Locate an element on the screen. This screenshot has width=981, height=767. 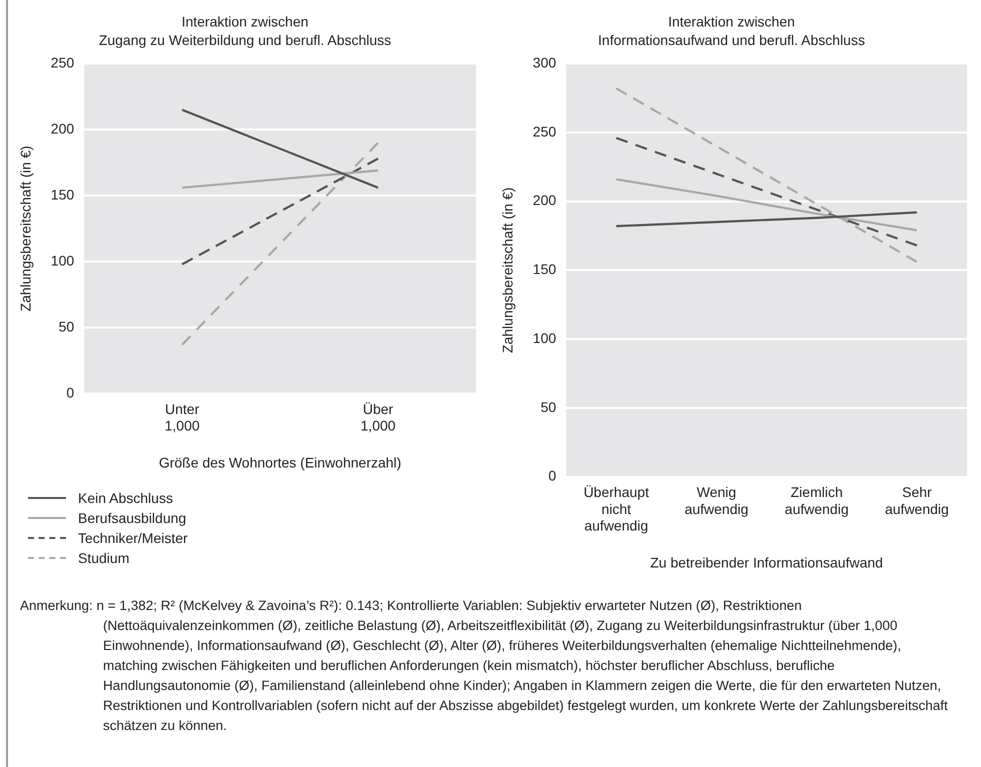
x-axis-title: Größe des Wohnortes (Einwohnerzahl) is located at coordinates (280, 462).